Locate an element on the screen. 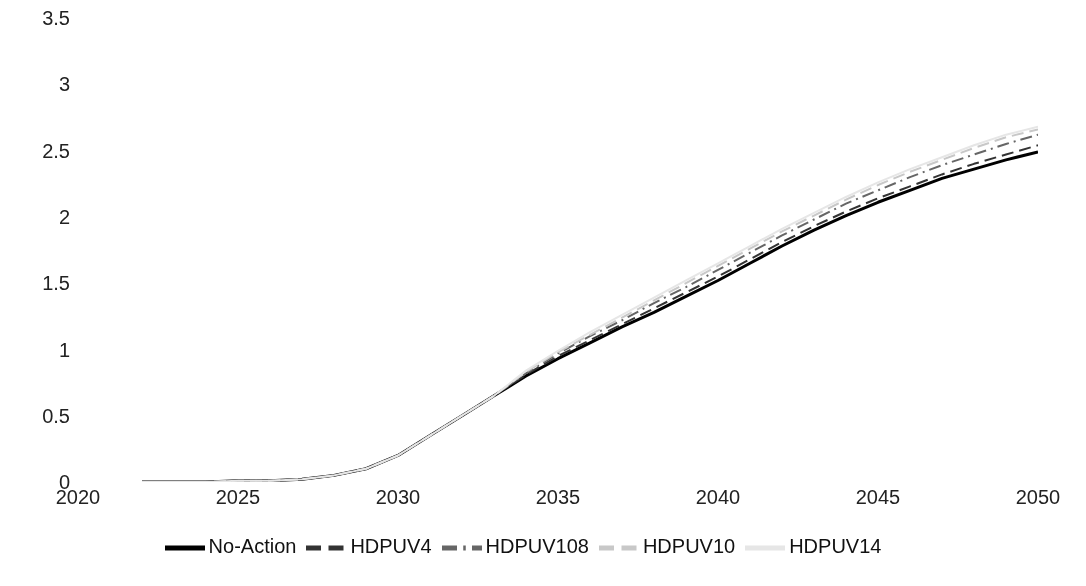  x-tick-label: 2035 is located at coordinates (558, 497).